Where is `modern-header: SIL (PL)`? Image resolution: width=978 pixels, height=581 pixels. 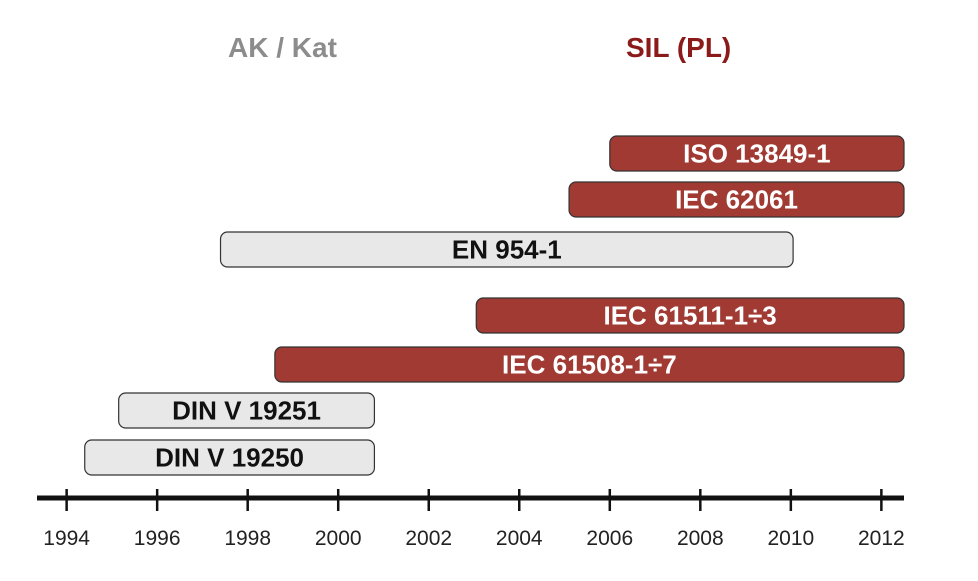 modern-header: SIL (PL) is located at coordinates (679, 47).